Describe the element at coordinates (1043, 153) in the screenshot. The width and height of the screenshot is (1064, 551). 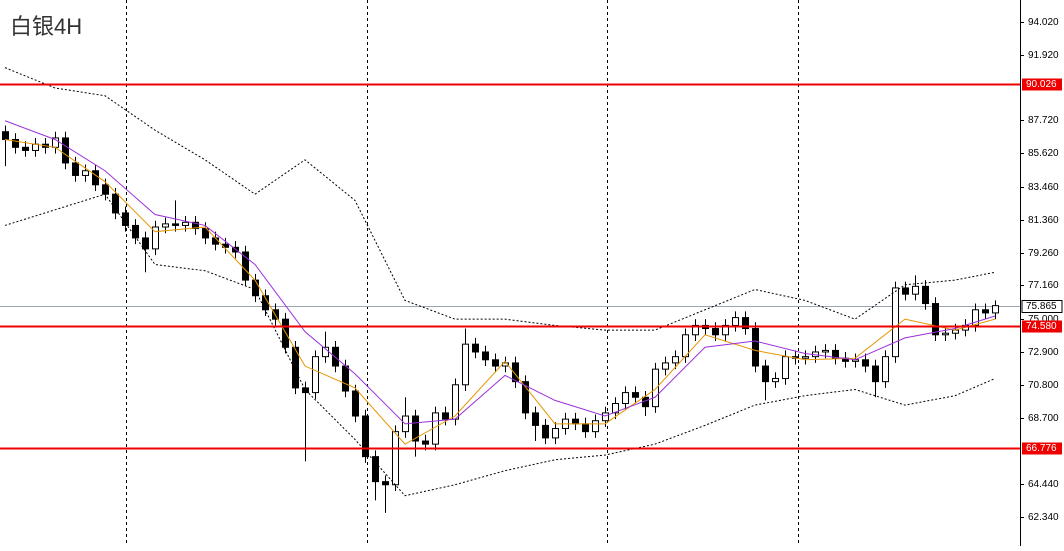
I see `y-tick-label: 85.620` at that location.